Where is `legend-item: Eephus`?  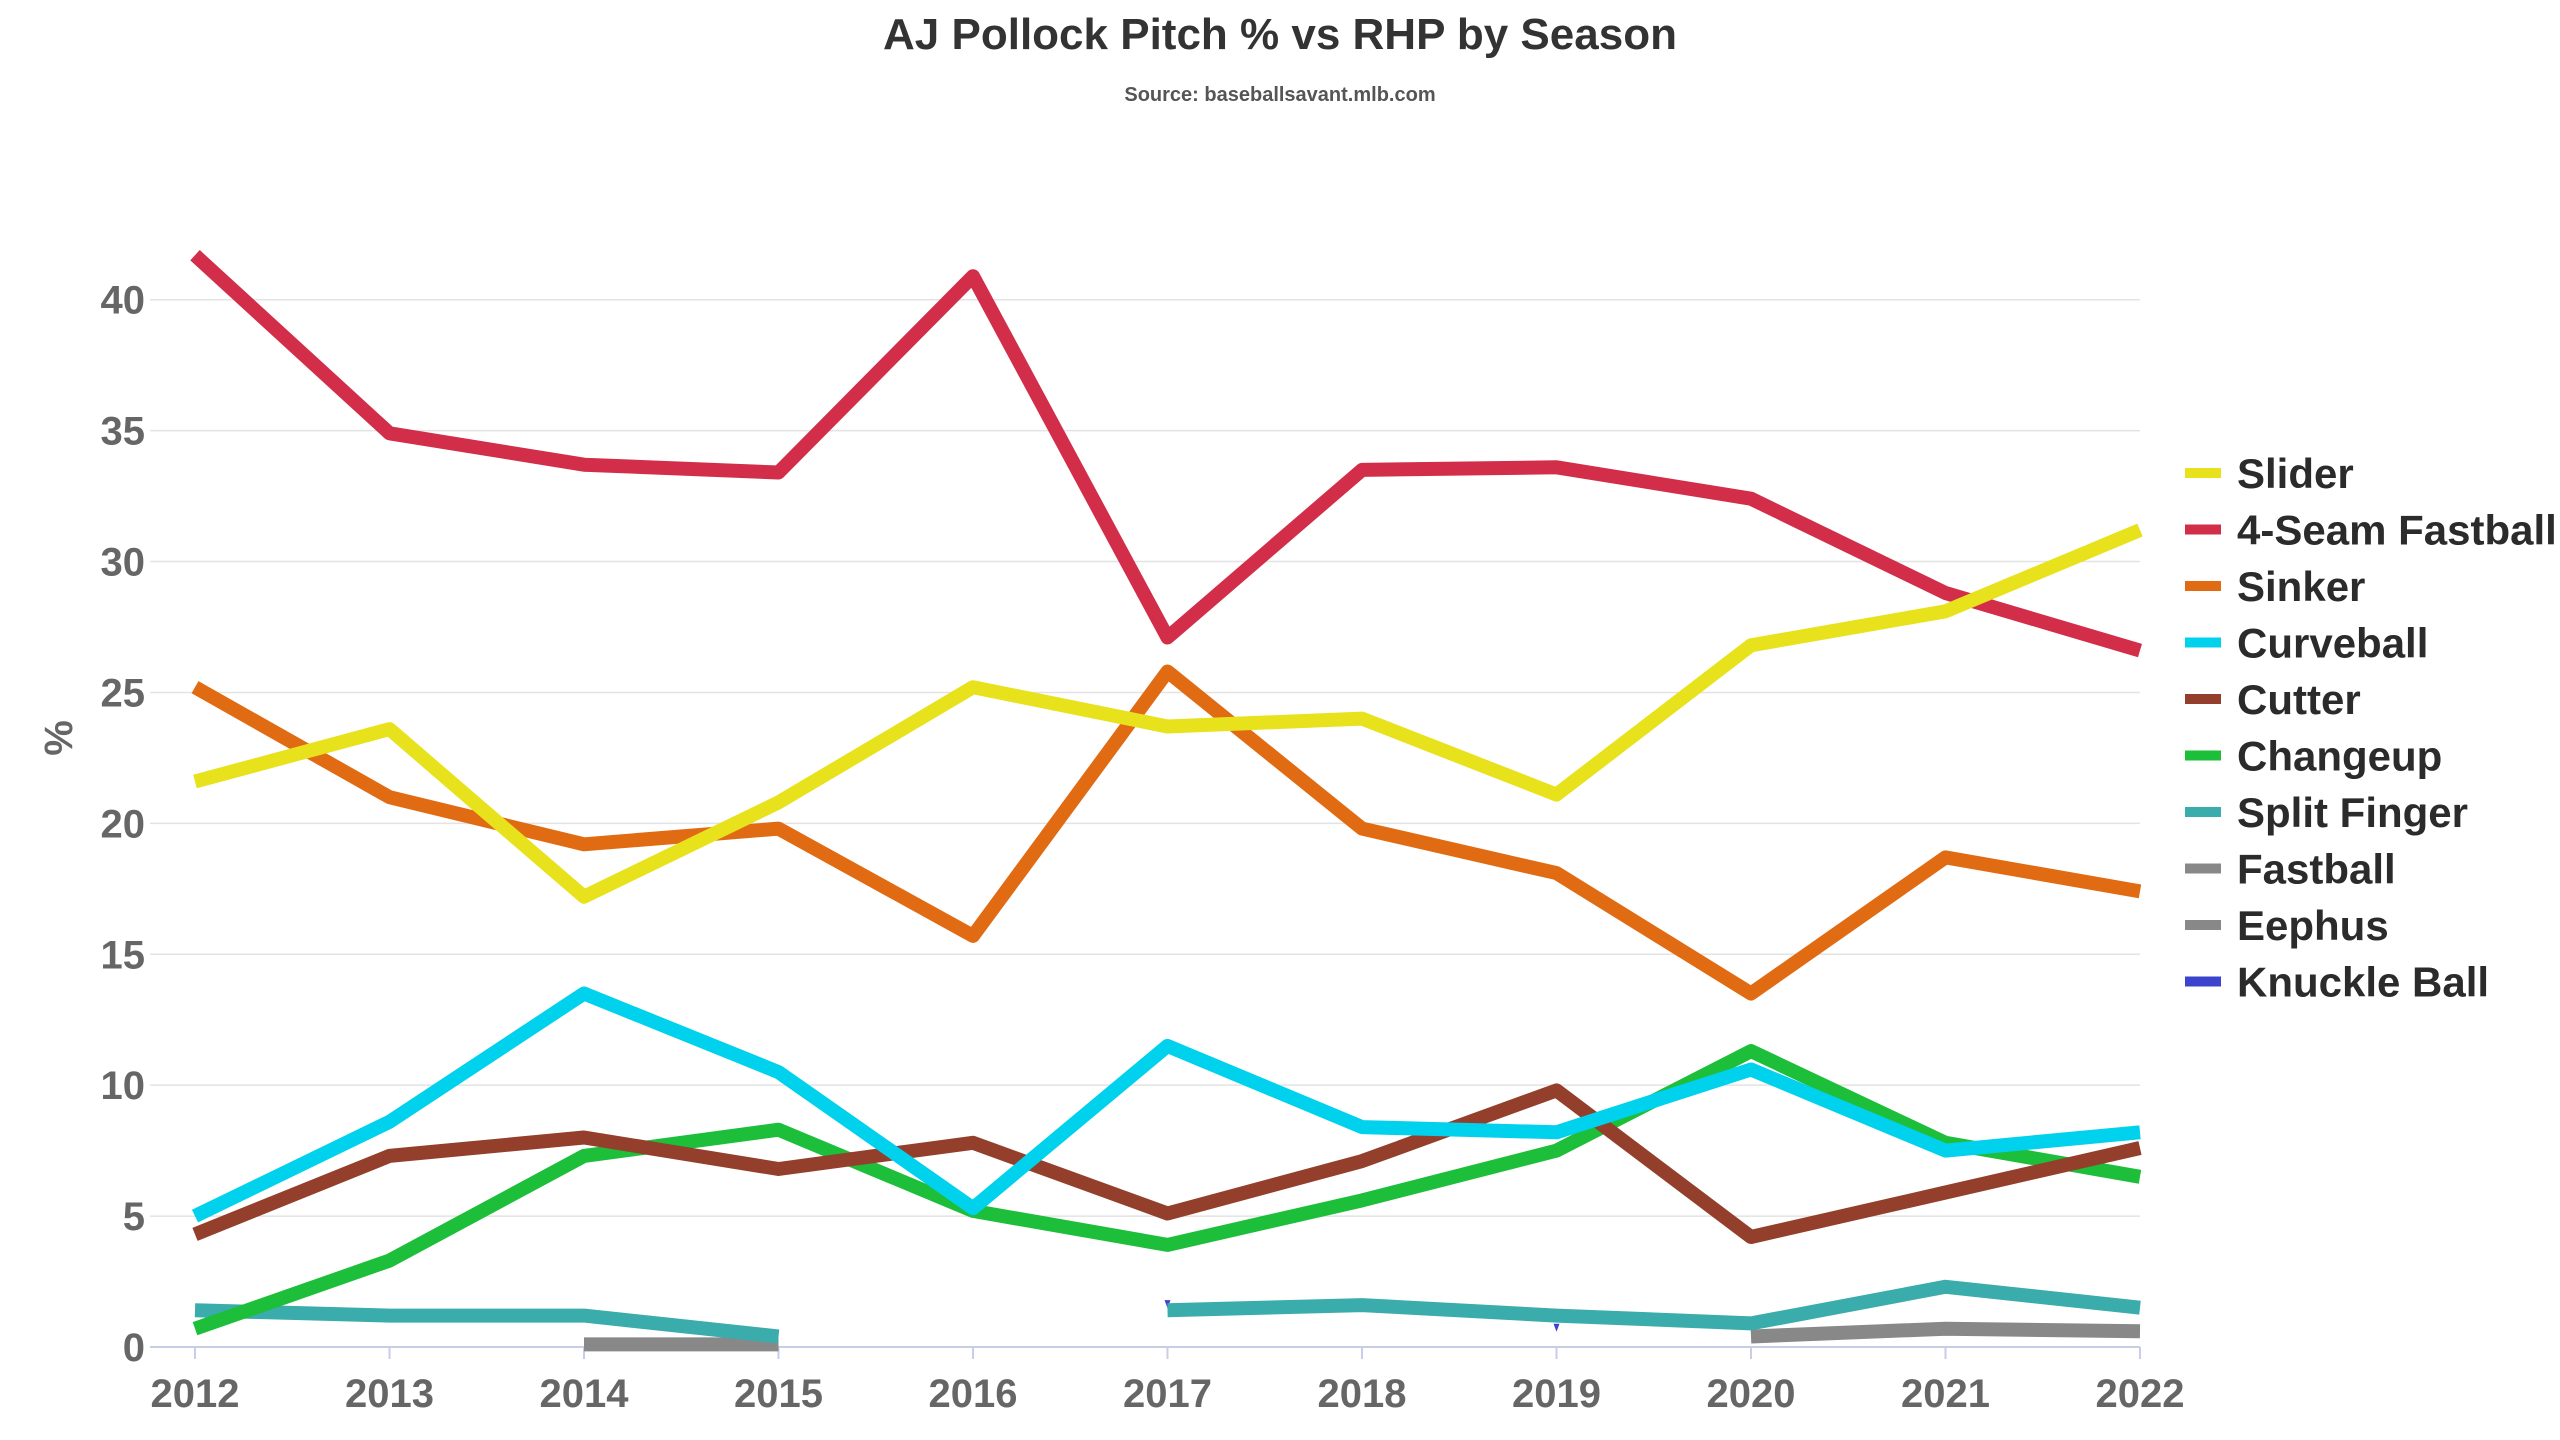
legend-item: Eephus is located at coordinates (2287, 925).